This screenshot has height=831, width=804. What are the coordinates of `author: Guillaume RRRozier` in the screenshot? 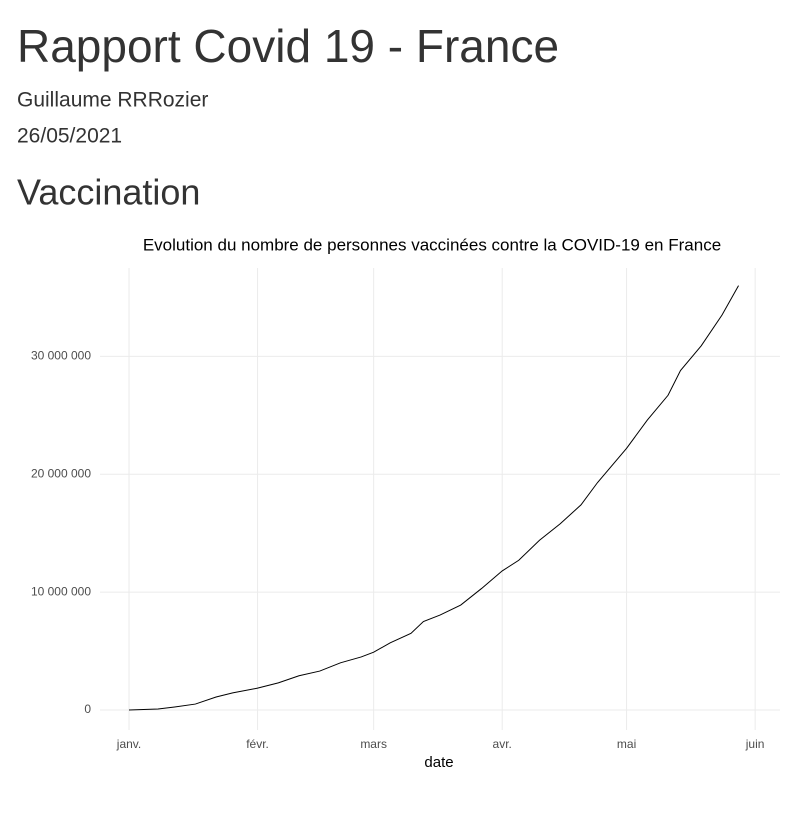 It's located at (112, 100).